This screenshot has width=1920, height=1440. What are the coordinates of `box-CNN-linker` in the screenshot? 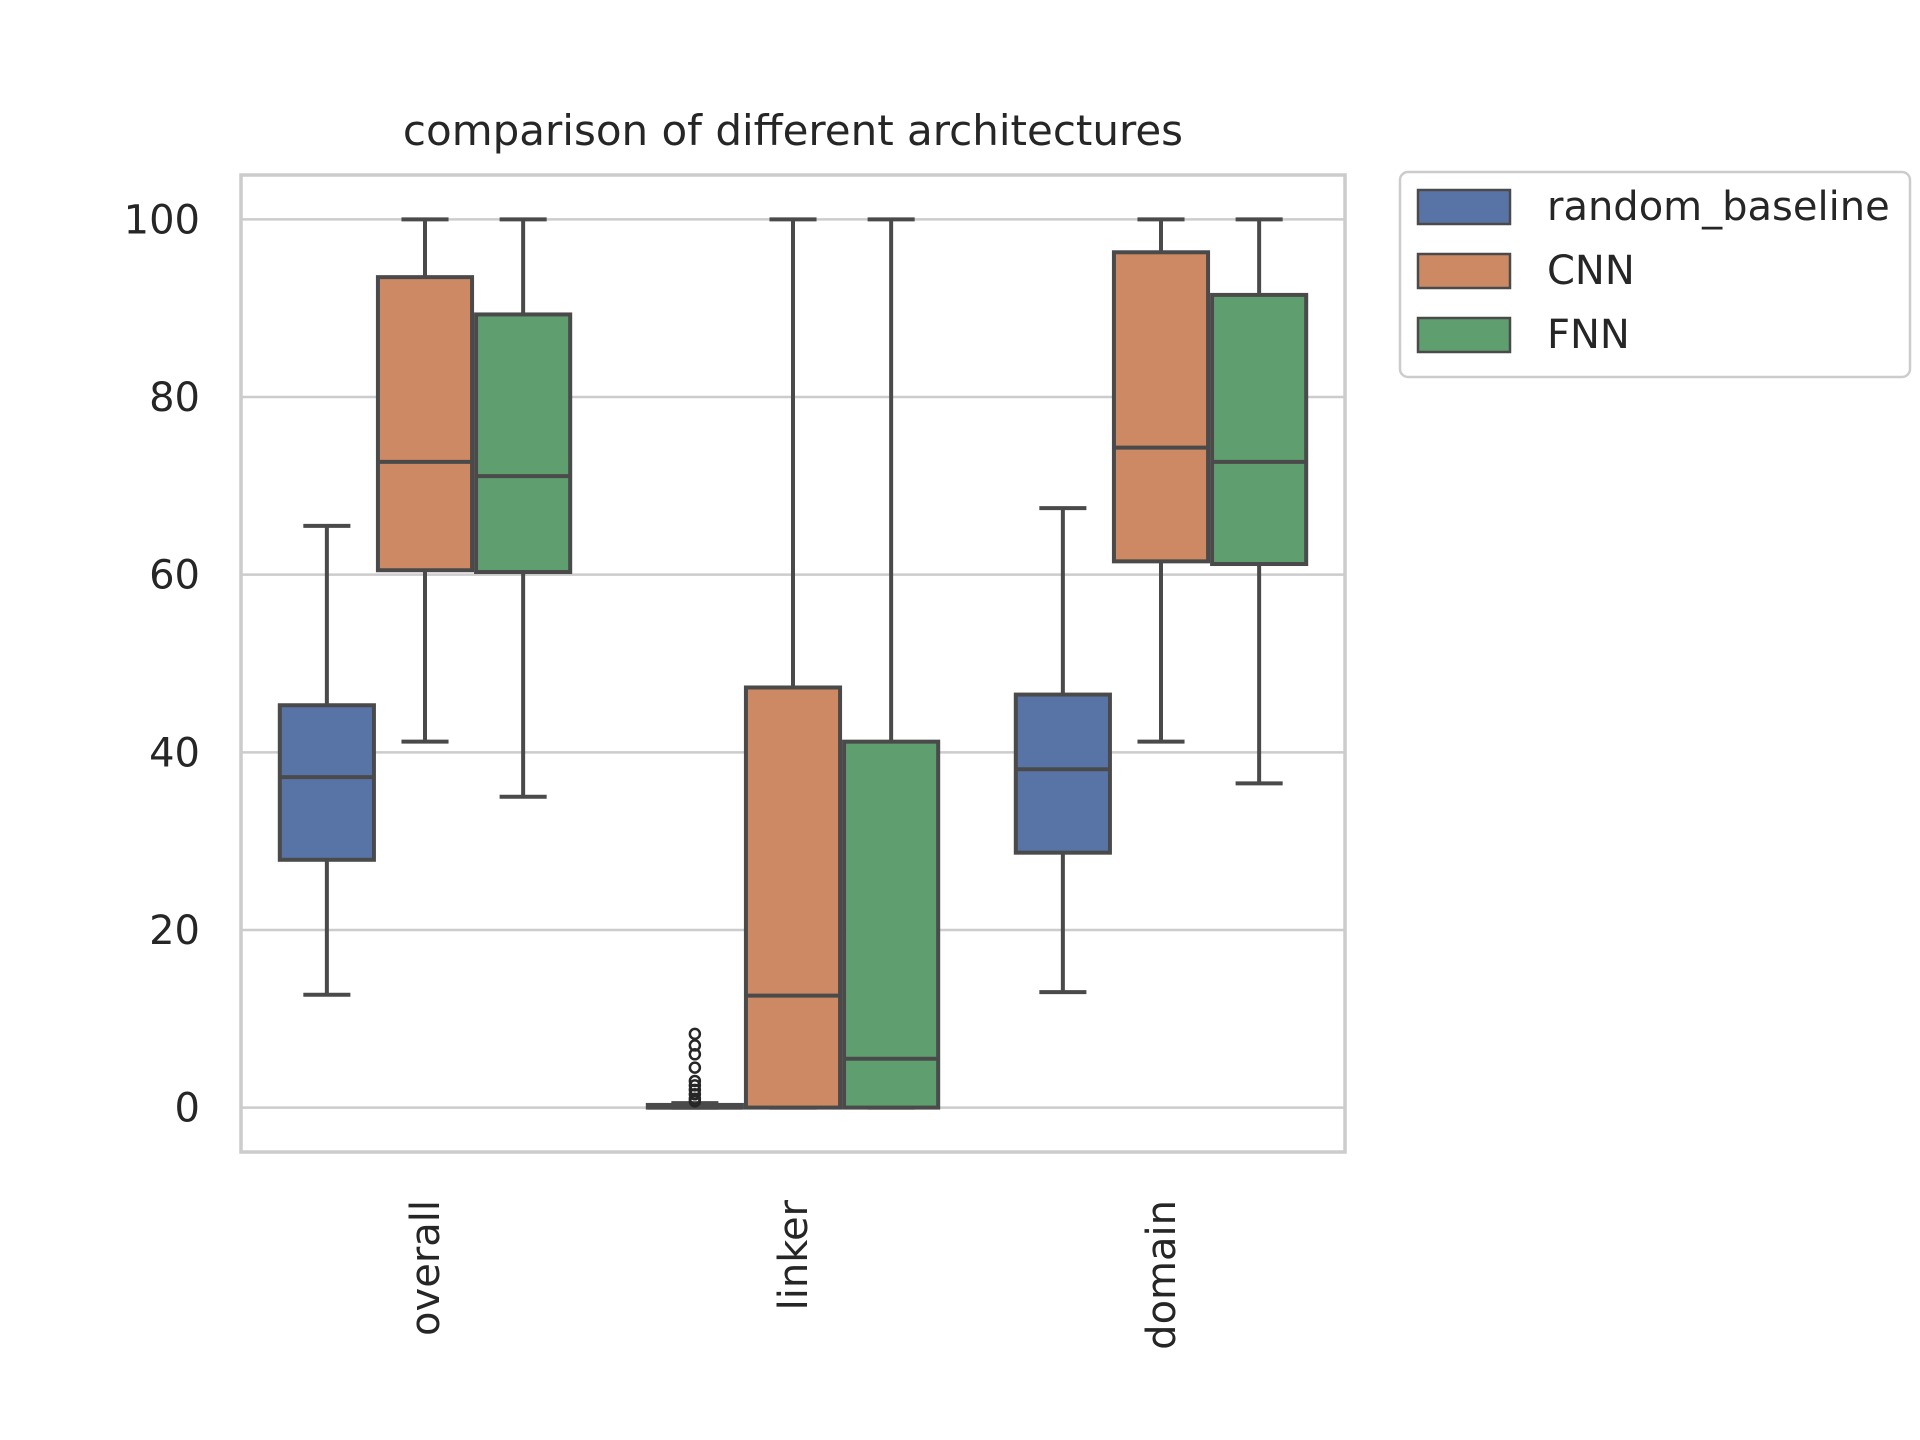 It's located at (793, 663).